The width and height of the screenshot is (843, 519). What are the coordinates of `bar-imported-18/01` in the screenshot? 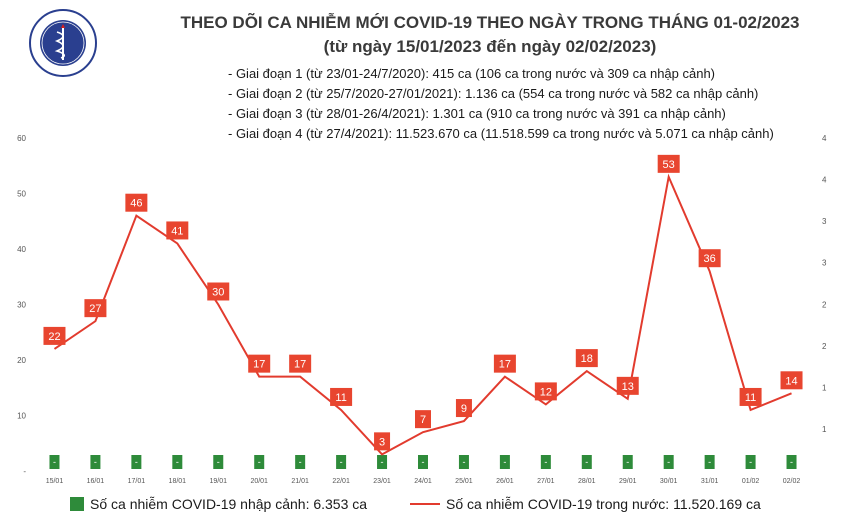 It's located at (177, 462).